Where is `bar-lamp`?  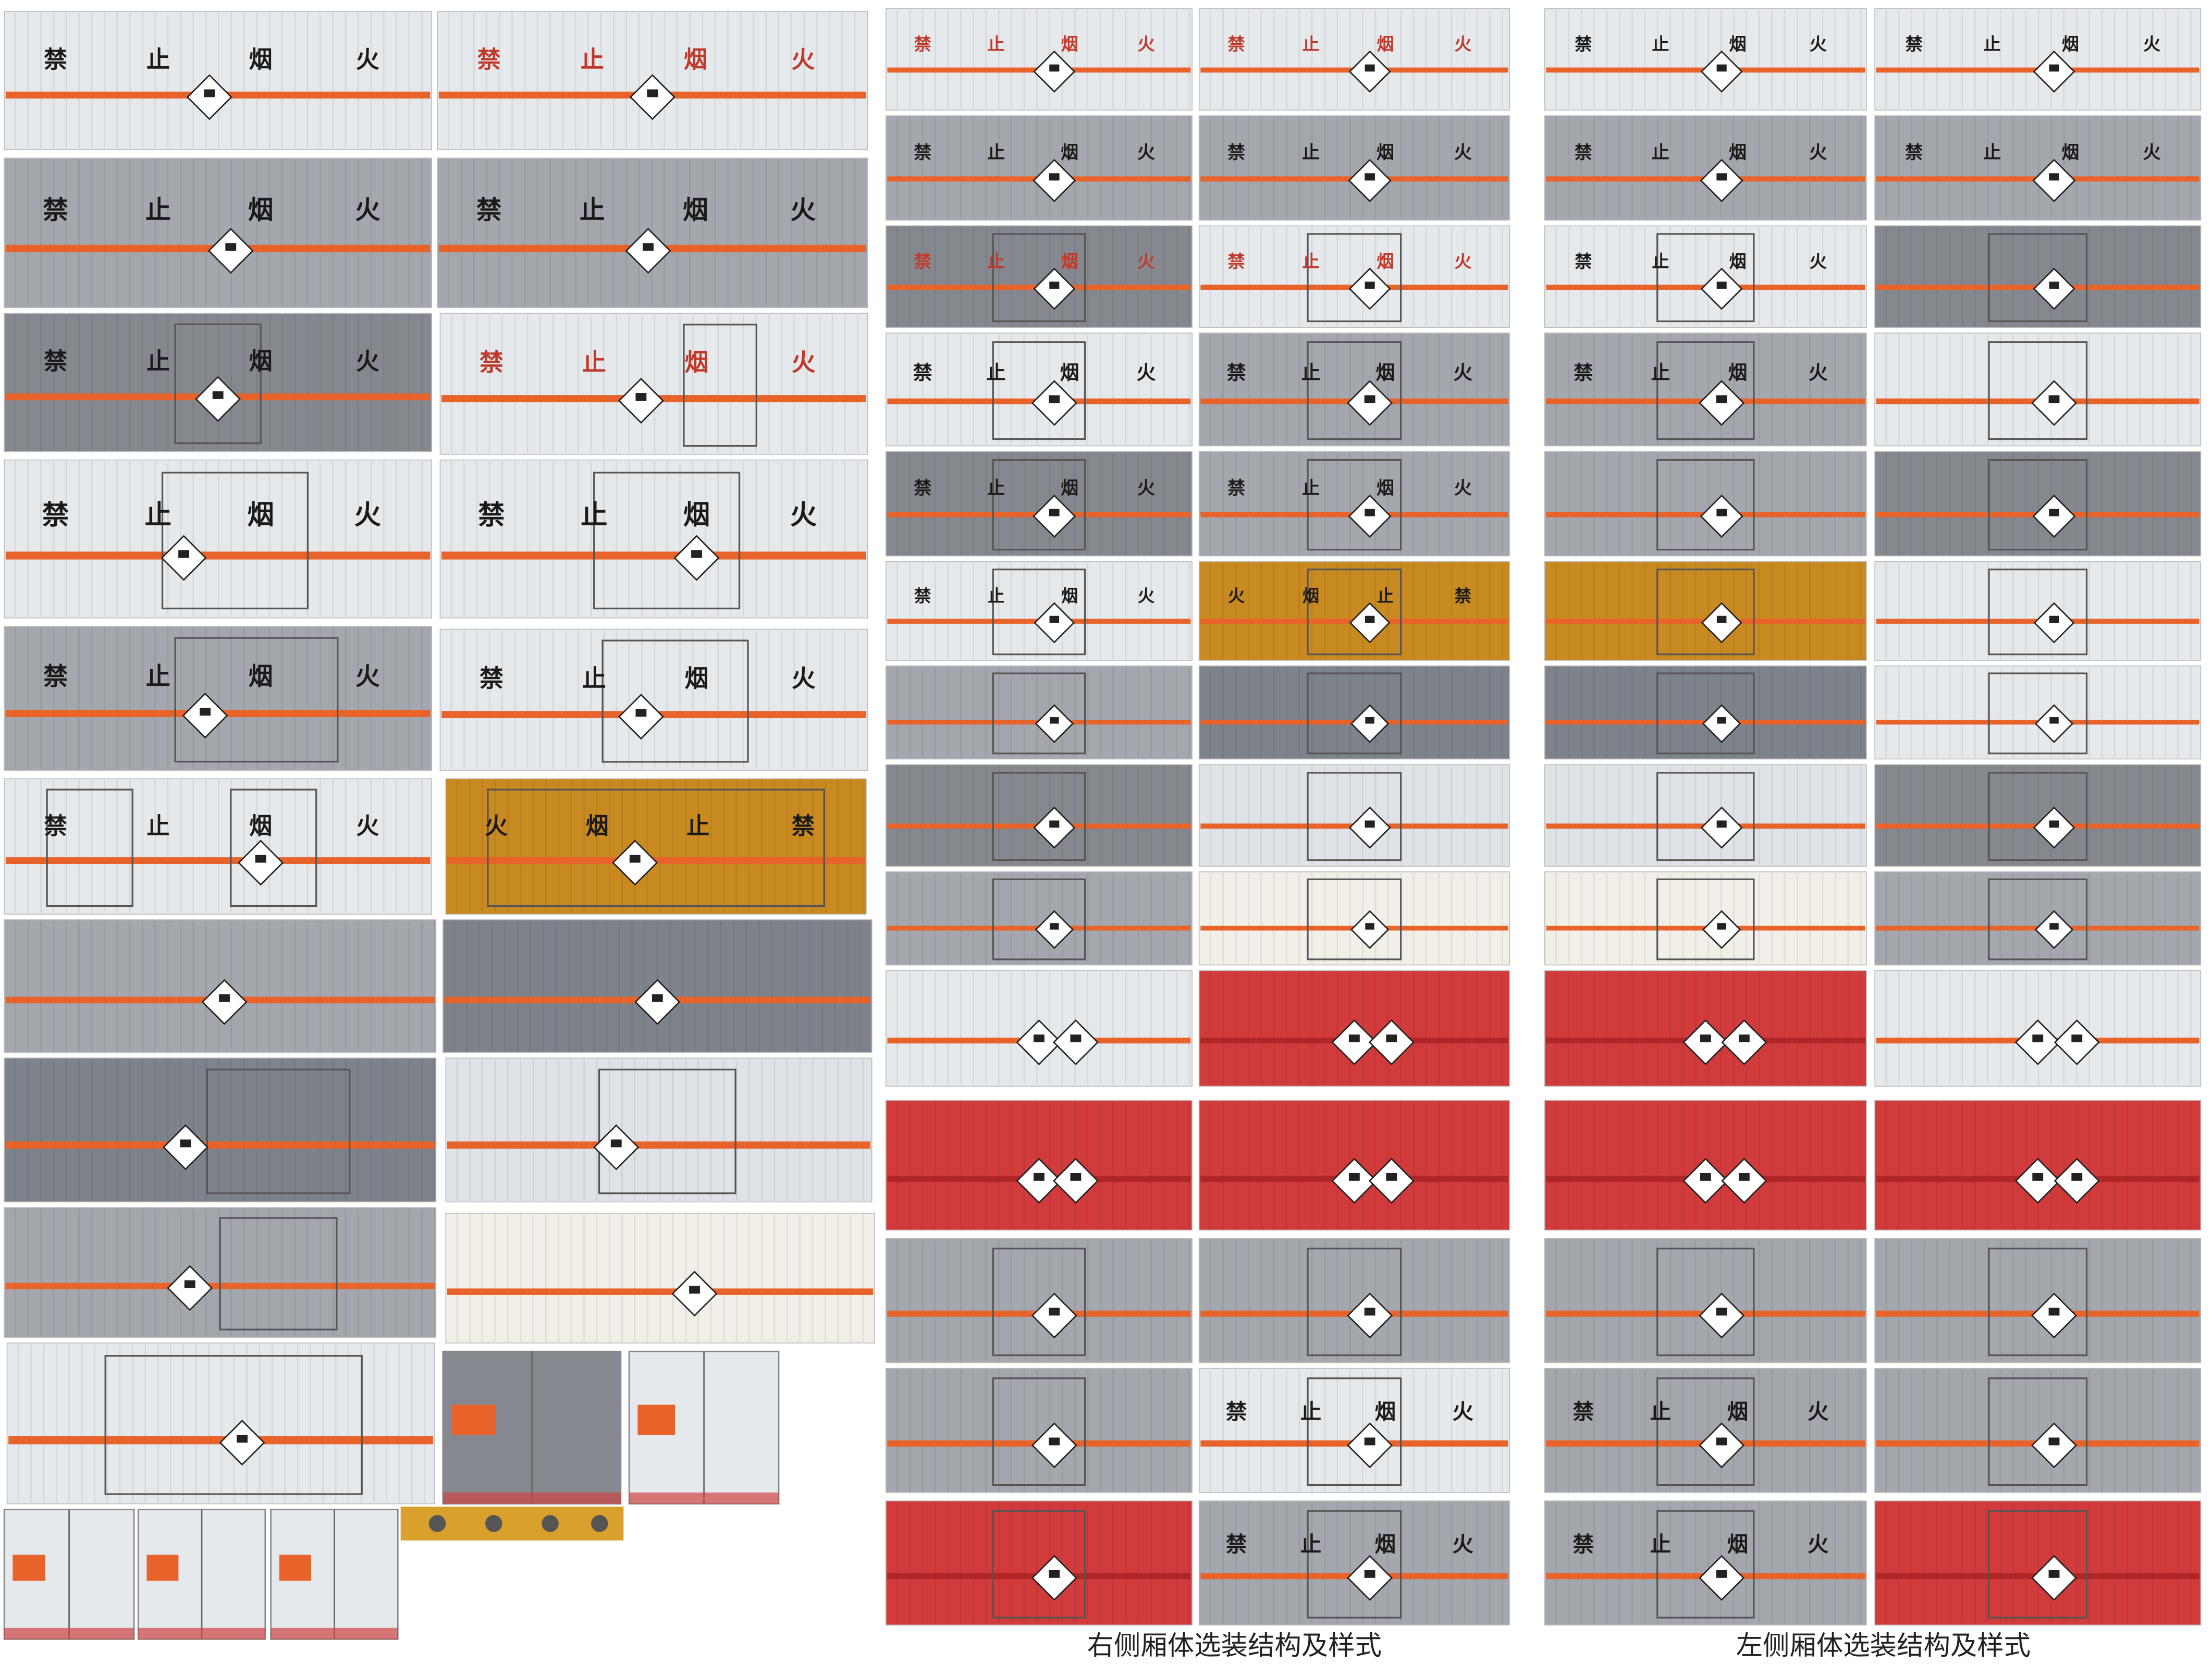
bar-lamp is located at coordinates (493, 1524).